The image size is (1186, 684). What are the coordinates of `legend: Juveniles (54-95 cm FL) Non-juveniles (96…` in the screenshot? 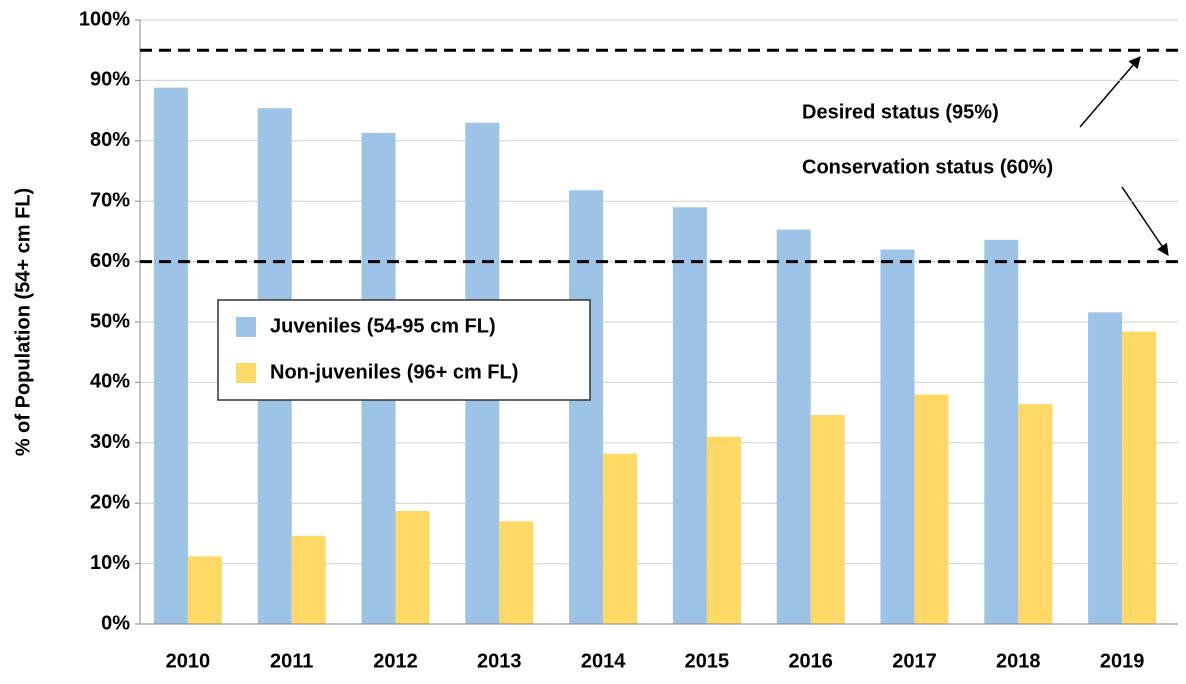 It's located at (404, 350).